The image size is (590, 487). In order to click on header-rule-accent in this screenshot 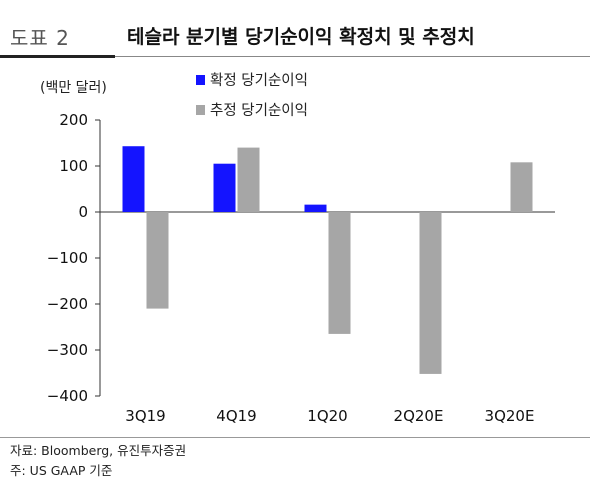, I will do `click(57, 56)`.